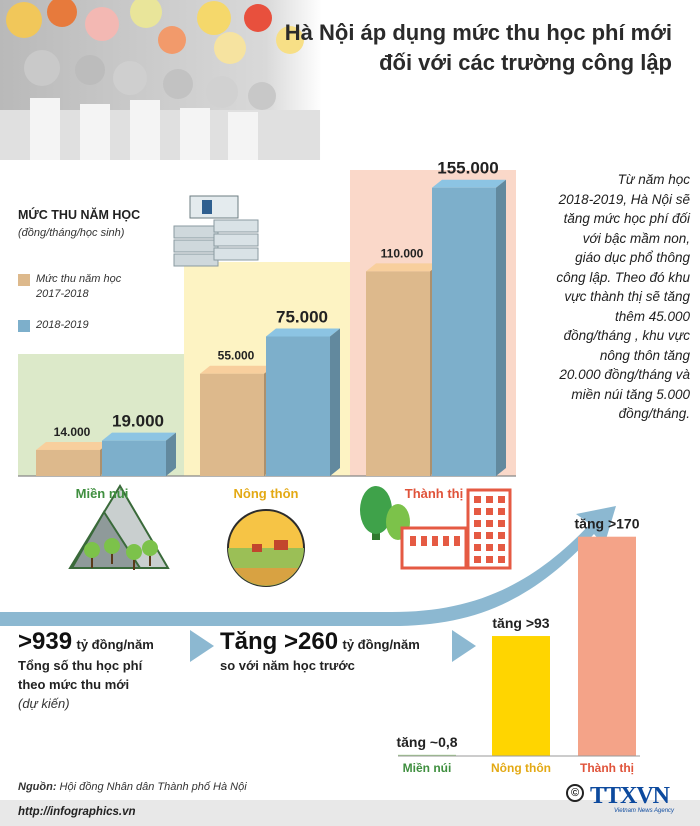  Describe the element at coordinates (525, 62) in the screenshot. I see `title-line-2: đối với các trường công lập` at that location.